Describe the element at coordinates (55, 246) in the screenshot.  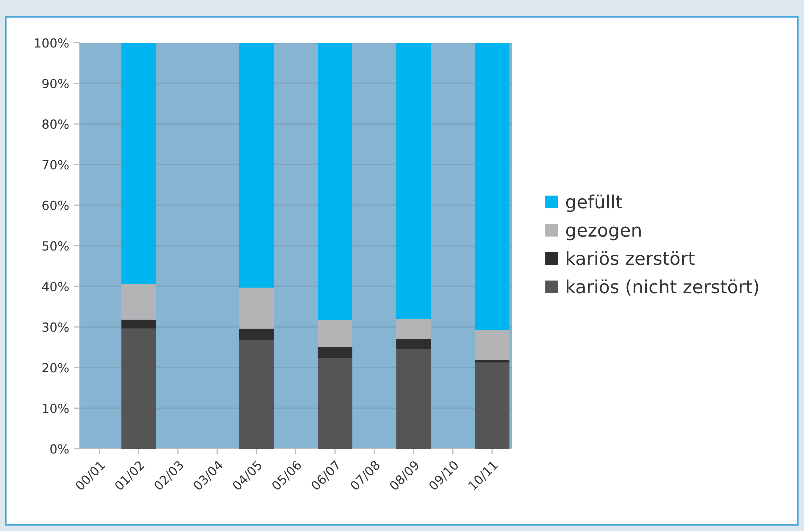
I see `y-tick-label: 50%` at that location.